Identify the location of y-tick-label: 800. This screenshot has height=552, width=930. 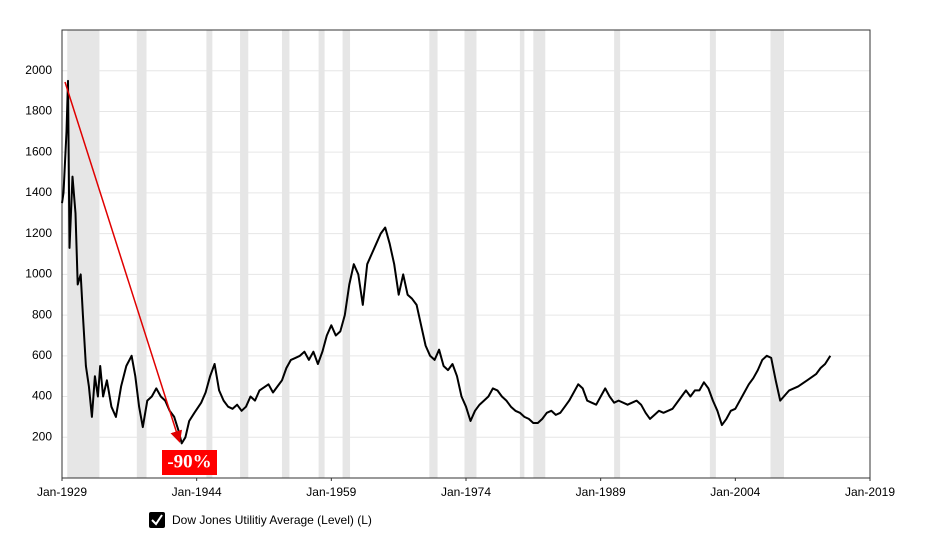
(42, 314).